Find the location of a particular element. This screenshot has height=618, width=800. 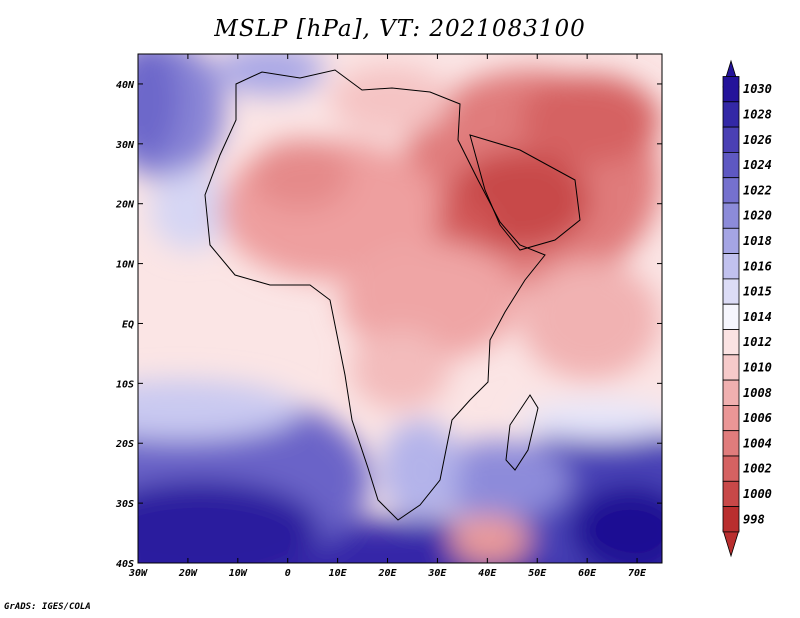

lon-tick-label: 40E is located at coordinates (487, 573).